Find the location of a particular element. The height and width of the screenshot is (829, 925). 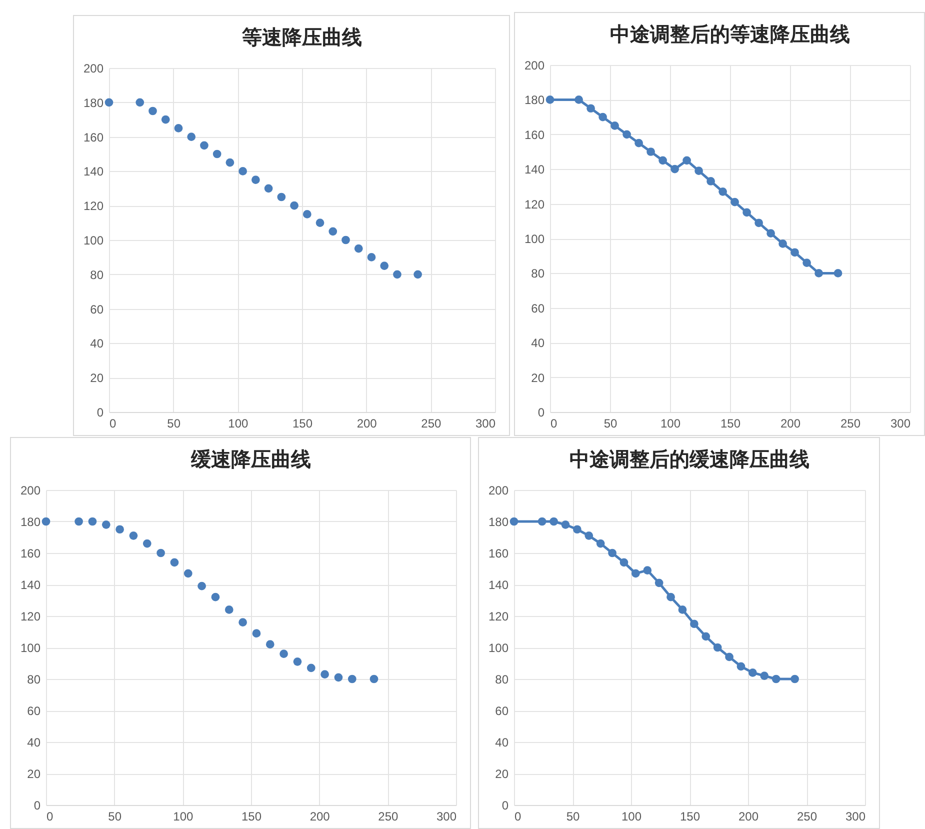

y-tick-label: 40 is located at coordinates (97, 343).